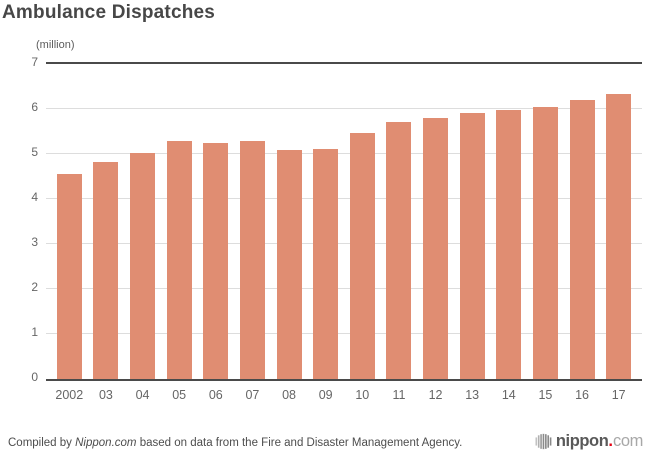  What do you see at coordinates (435, 395) in the screenshot?
I see `x-tick-label-12: 12` at bounding box center [435, 395].